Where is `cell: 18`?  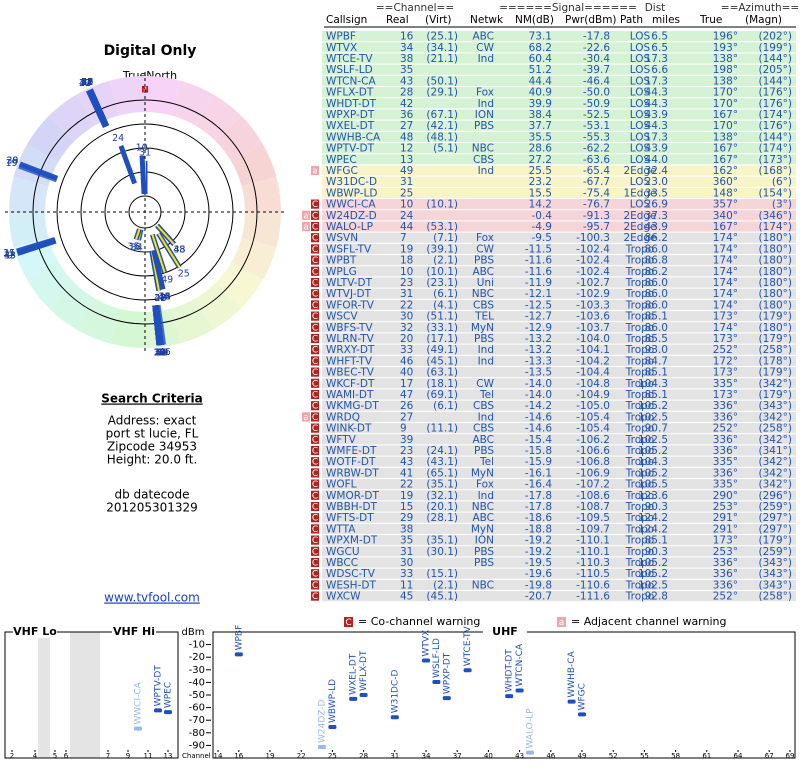 cell: 18 is located at coordinates (406, 261).